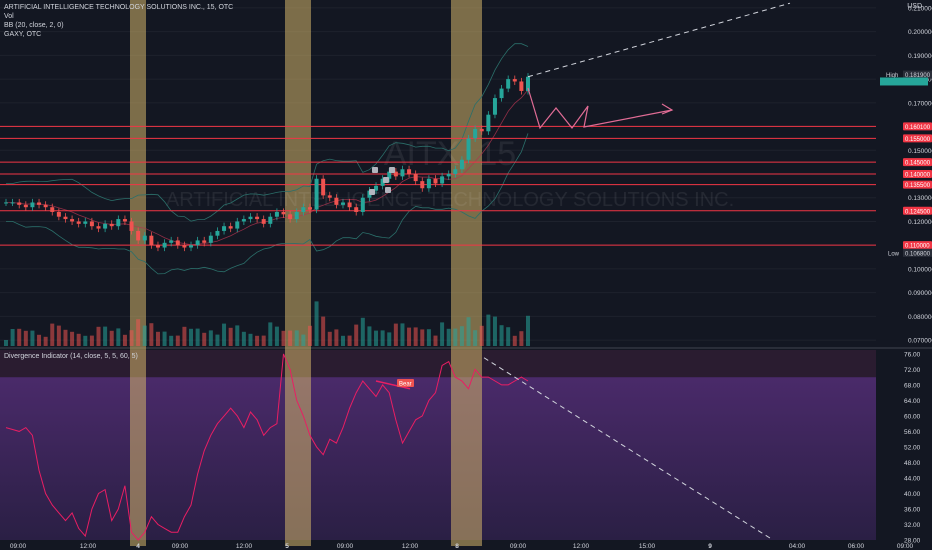 Image resolution: width=932 pixels, height=550 pixels. I want to click on time-tick-label: 8, so click(457, 546).